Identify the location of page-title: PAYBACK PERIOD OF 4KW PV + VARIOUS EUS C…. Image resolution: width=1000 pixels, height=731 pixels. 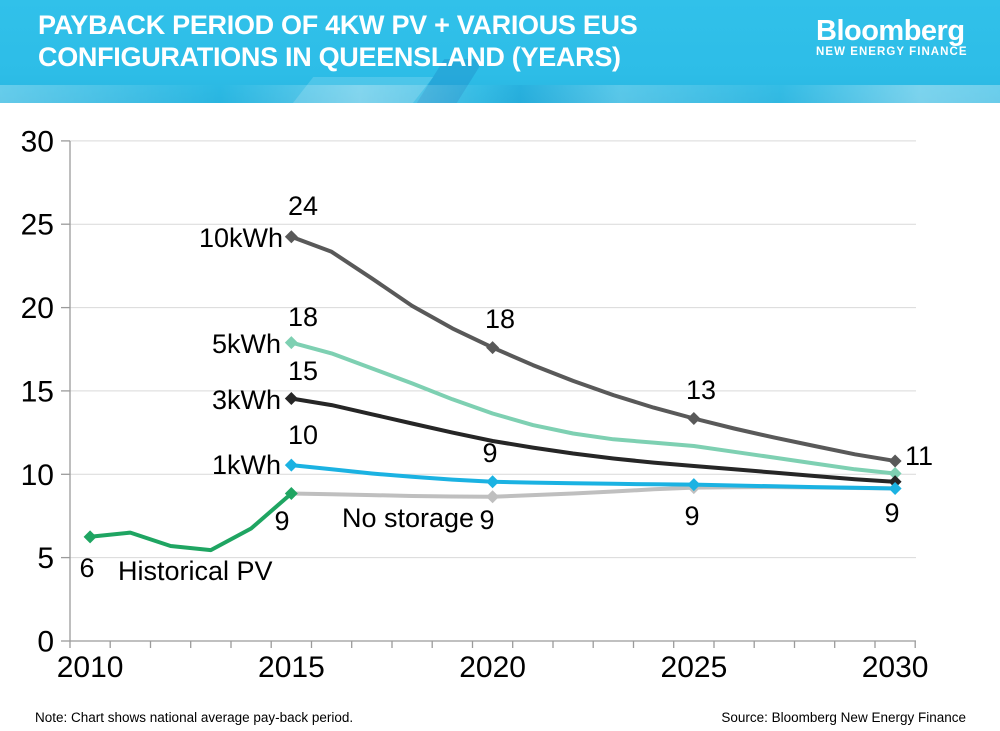
(338, 41).